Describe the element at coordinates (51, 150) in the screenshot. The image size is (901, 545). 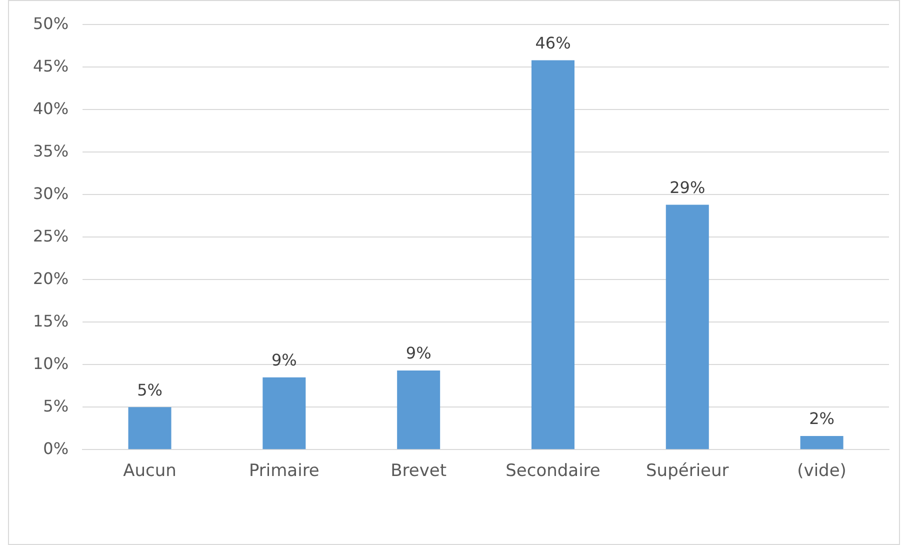
I see `y-tick-label: 35%` at that location.